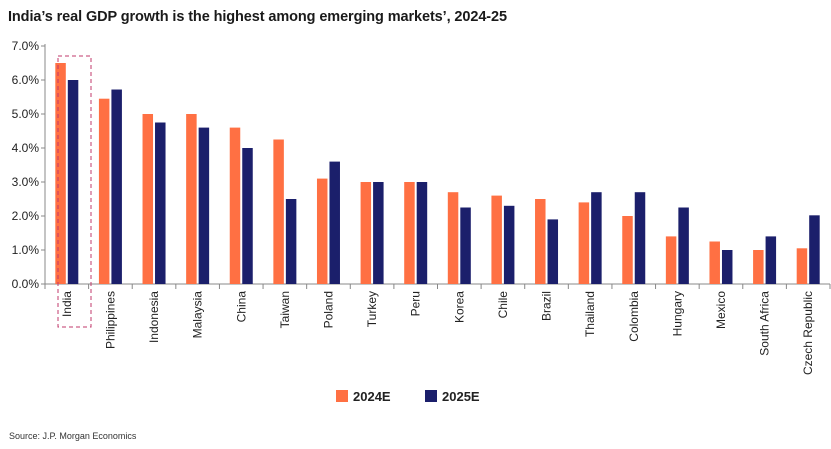 This screenshot has width=831, height=449. Describe the element at coordinates (60, 173) in the screenshot. I see `bar-2024e-india` at that location.